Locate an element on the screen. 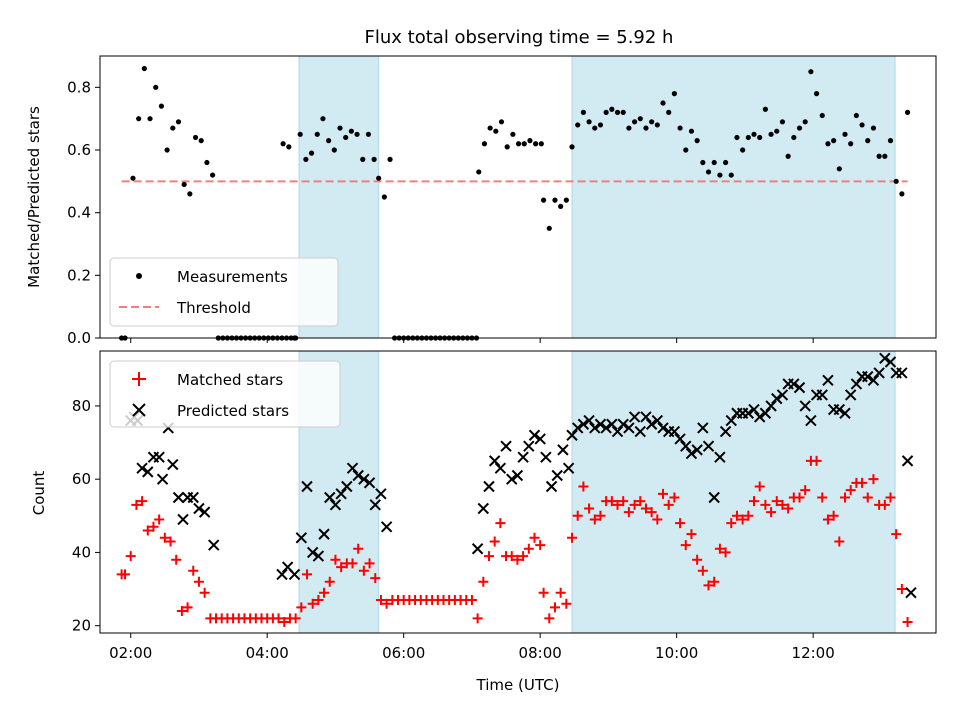  bottom-legend-box is located at coordinates (225, 394).